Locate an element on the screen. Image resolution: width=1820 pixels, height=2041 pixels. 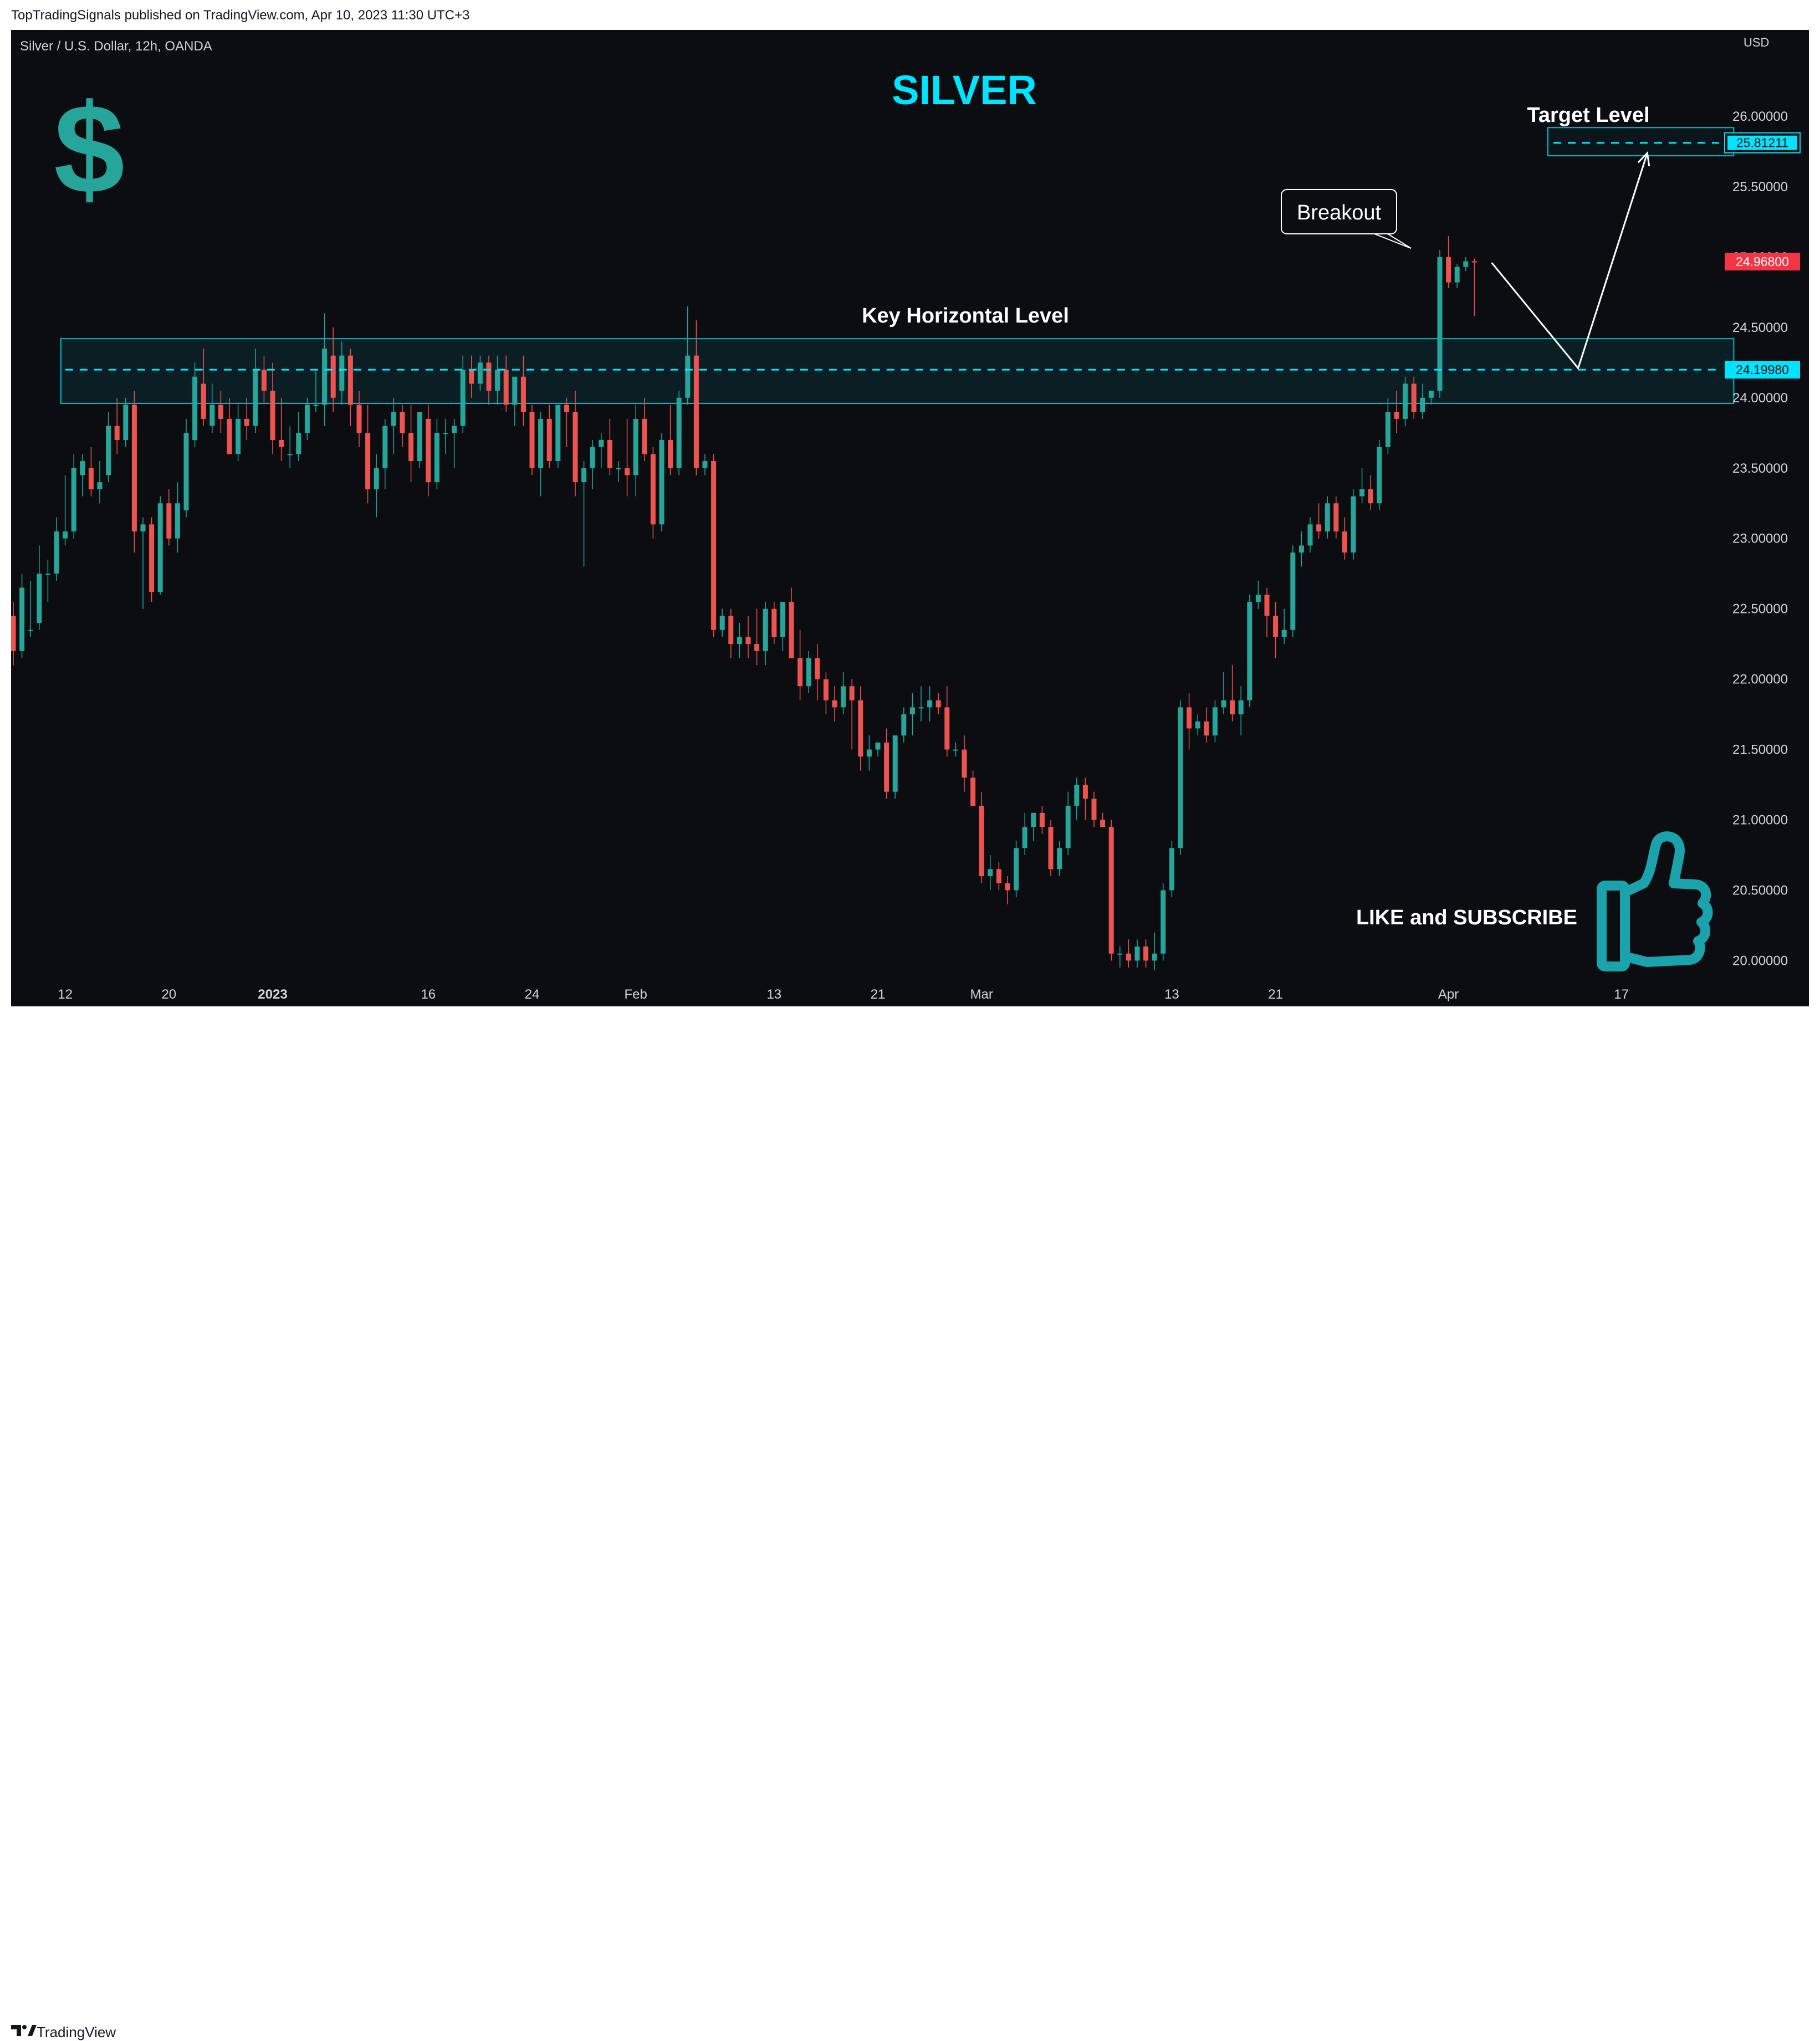
y-tick-label: 22.00000 is located at coordinates (1760, 679).